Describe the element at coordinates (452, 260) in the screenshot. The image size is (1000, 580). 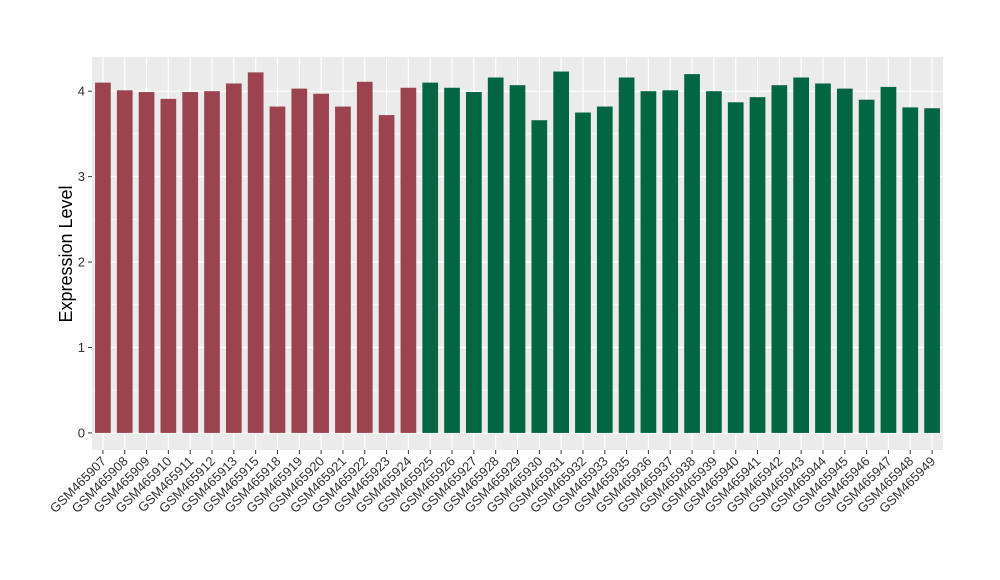
I see `bar-GSM465926` at that location.